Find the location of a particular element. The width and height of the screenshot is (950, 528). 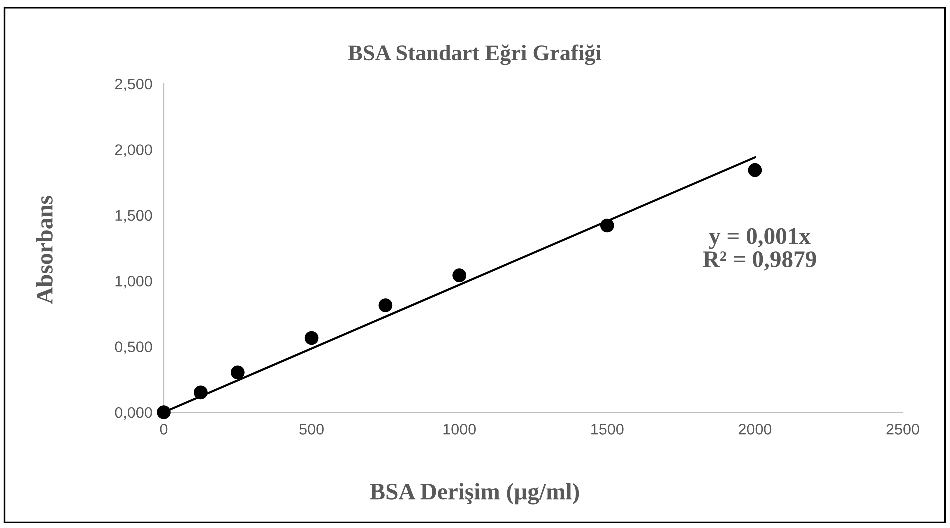

y-tick-label: 1,000 is located at coordinates (134, 282).